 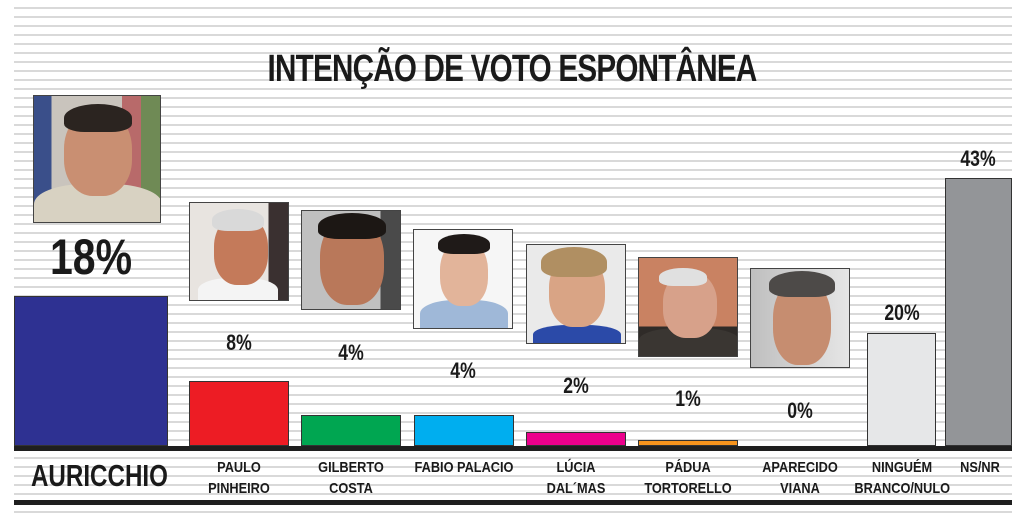 What do you see at coordinates (464, 467) in the screenshot?
I see `category-label-fabio-palacio: FABIO PALACIO` at bounding box center [464, 467].